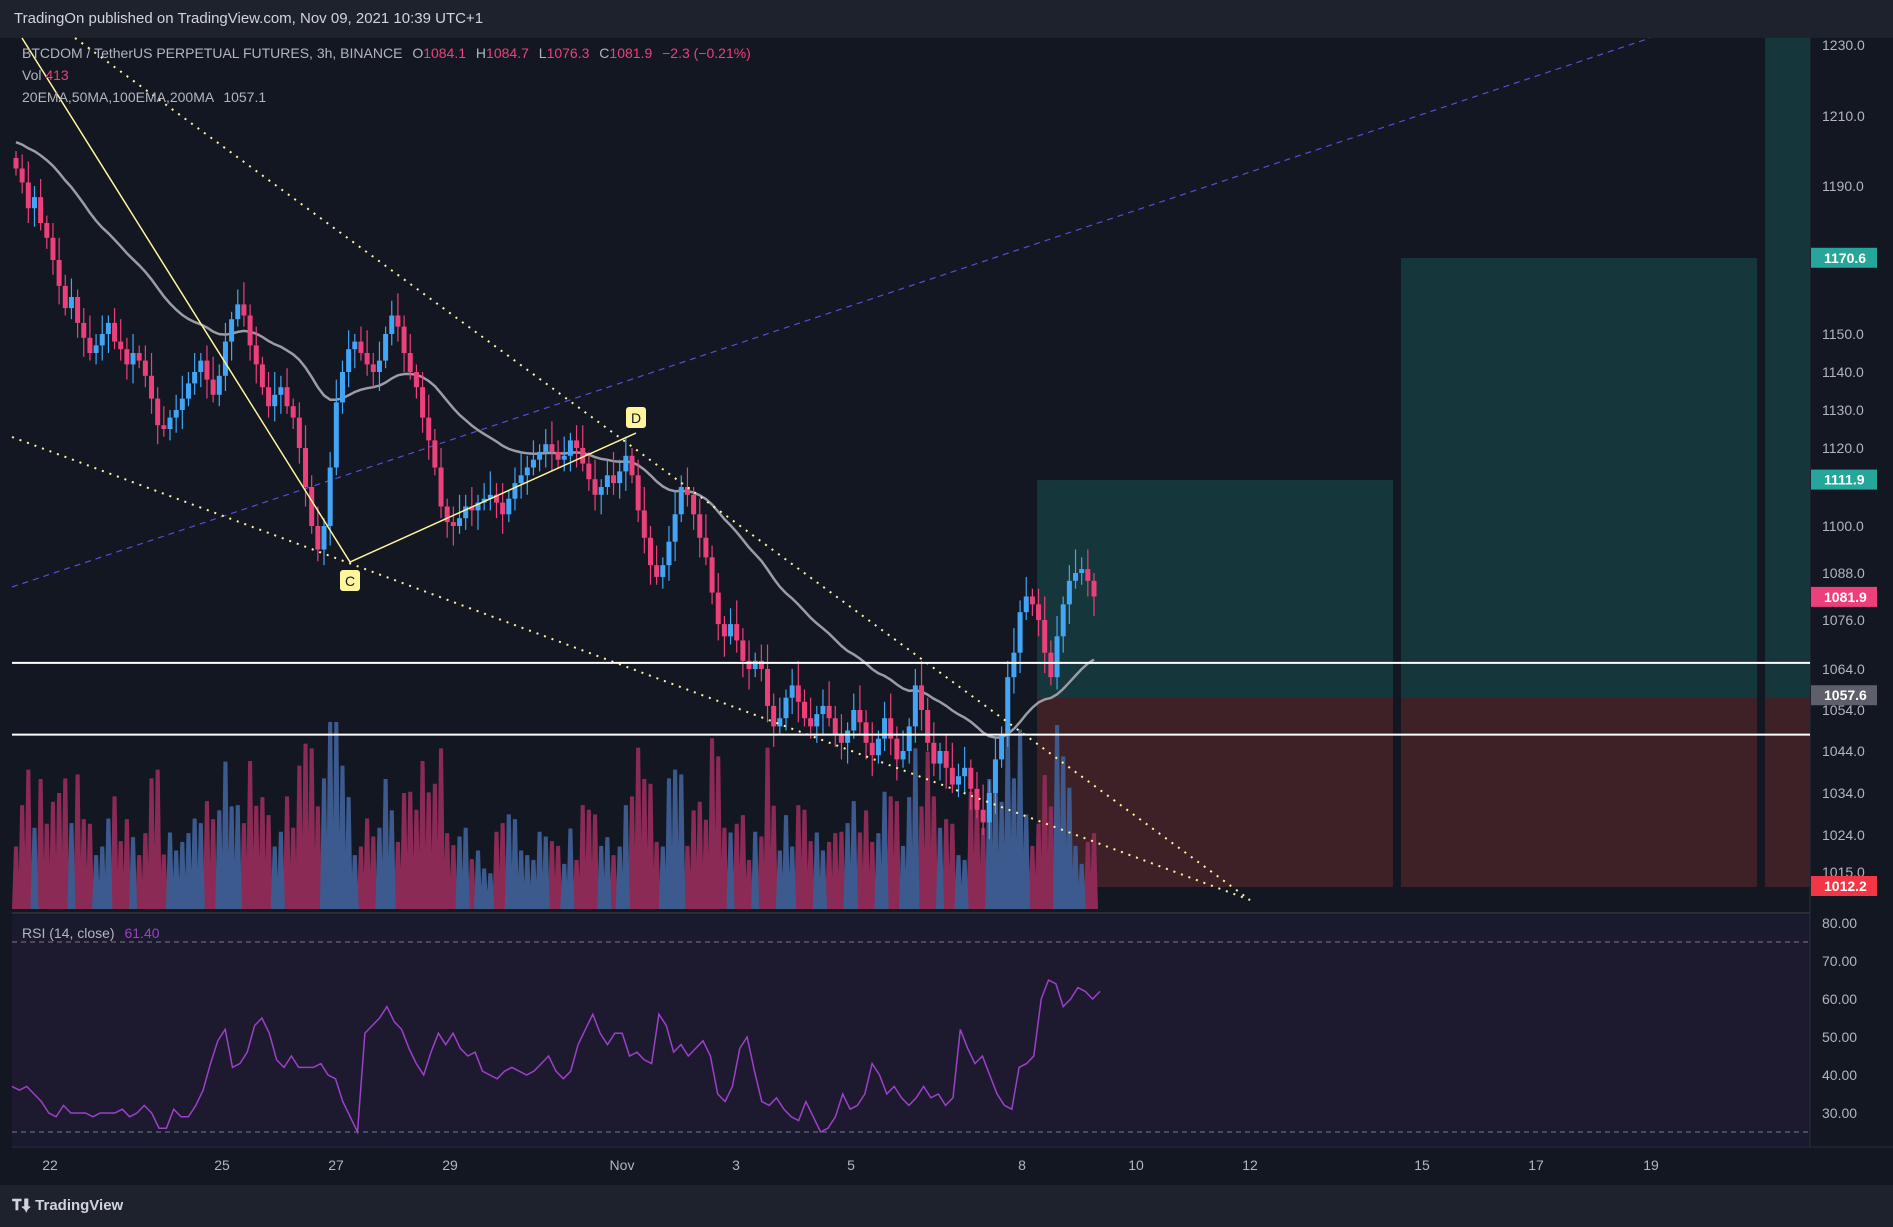 This screenshot has height=1227, width=1893. I want to click on pattern-point-d, so click(636, 417).